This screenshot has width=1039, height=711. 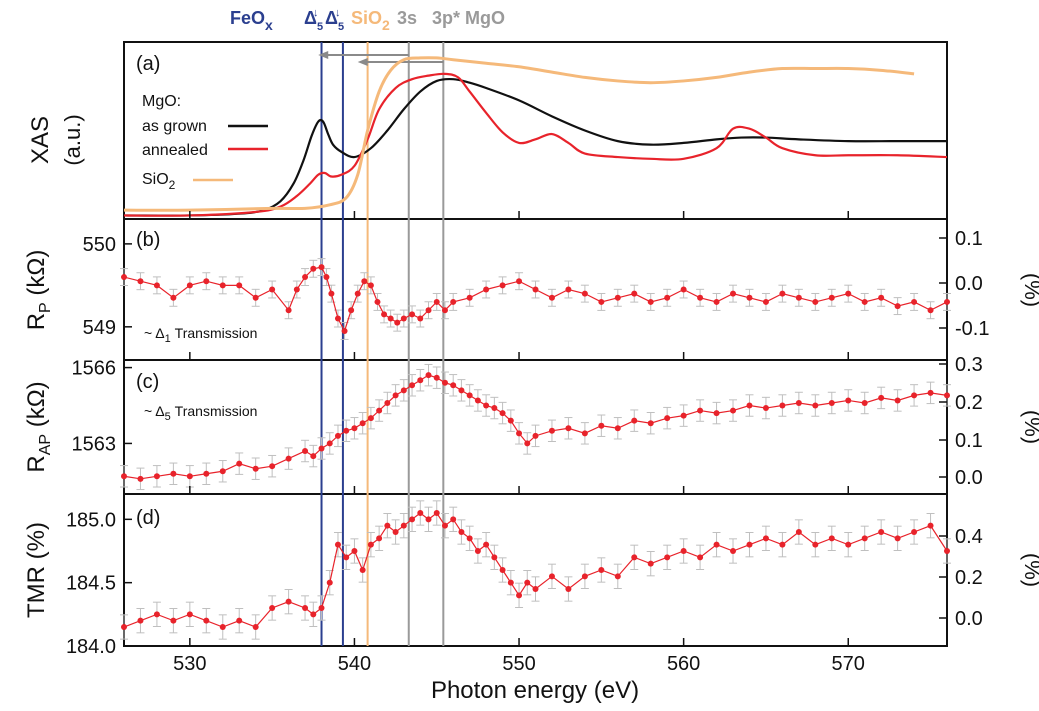 I want to click on rp-right-label: (%), so click(x=1029, y=290).